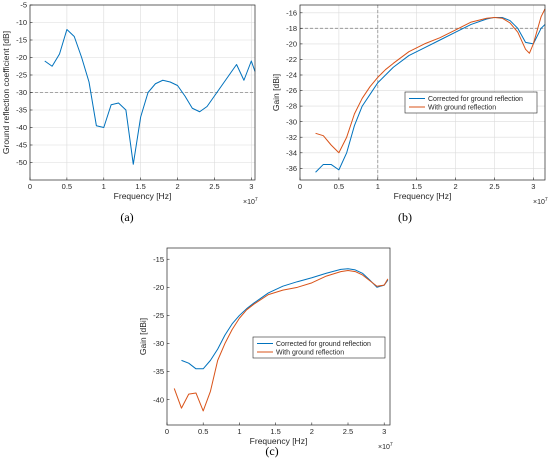 This screenshot has height=460, width=550. Describe the element at coordinates (291, 106) in the screenshot. I see `panel-b-ytick-label-4: -28` at that location.